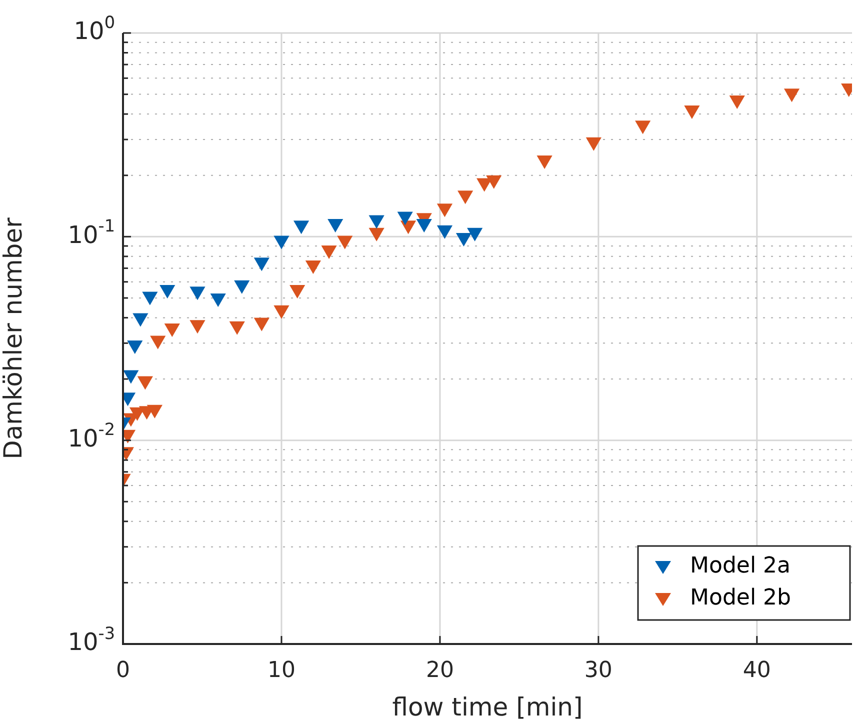 The width and height of the screenshot is (861, 724). What do you see at coordinates (440, 670) in the screenshot?
I see `x-tick-label: 20` at bounding box center [440, 670].